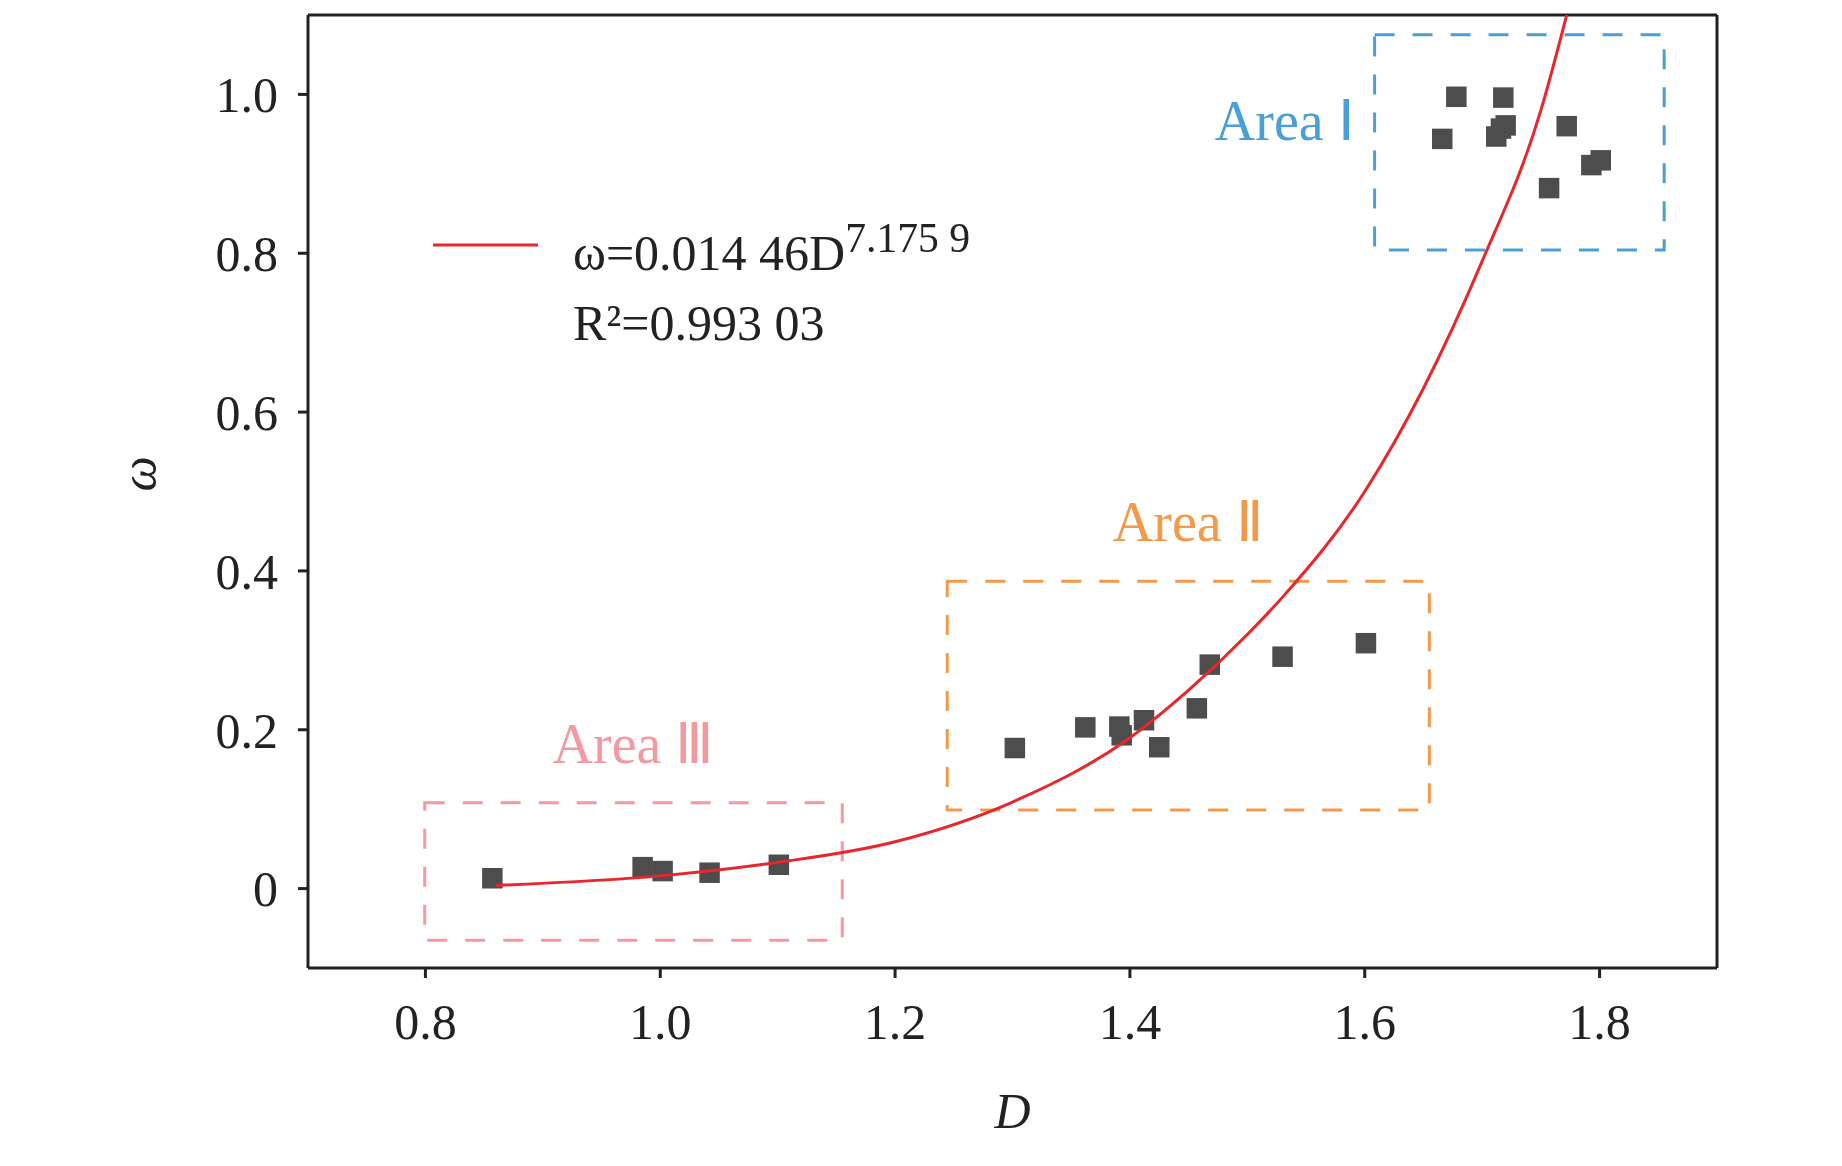 This screenshot has width=1842, height=1166. What do you see at coordinates (246, 571) in the screenshot?
I see `y-tick-label: 0.4` at bounding box center [246, 571].